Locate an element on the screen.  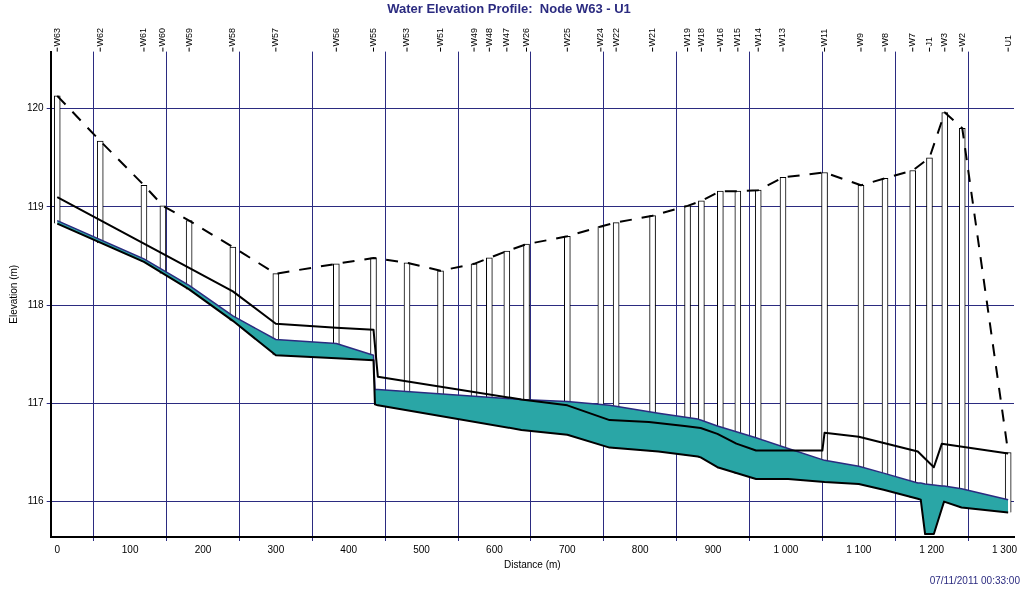
text: W19 is located at coordinates (687, 37).